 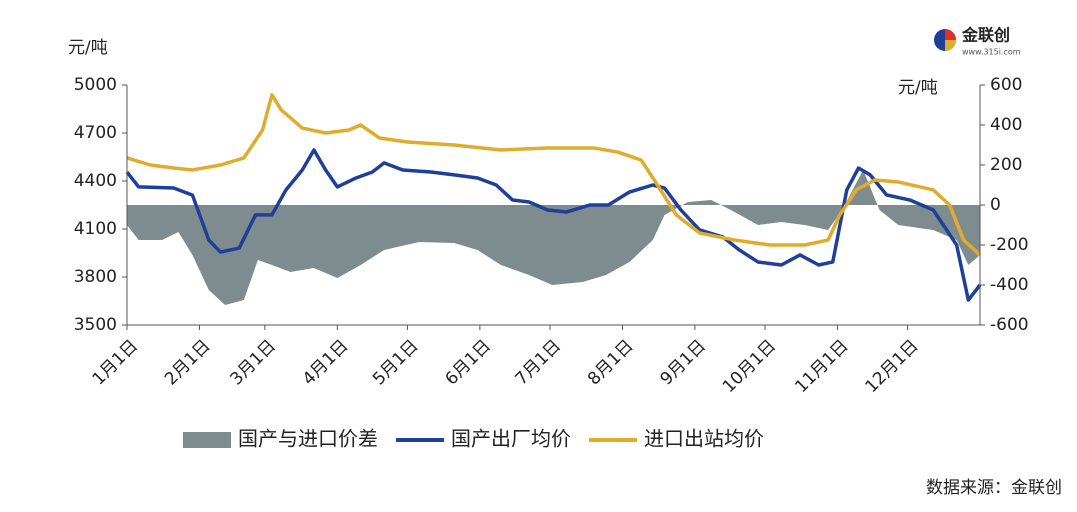 I want to click on legend-label: 国产与进口价差, so click(x=308, y=439).